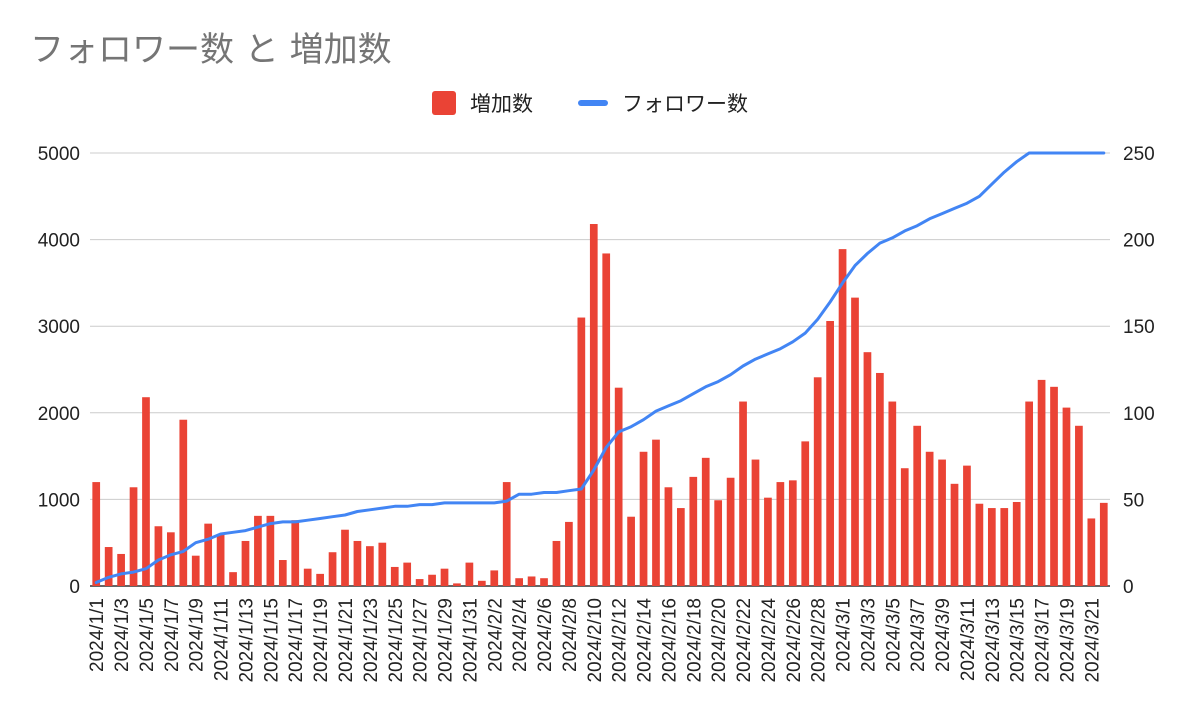 Image resolution: width=1190 pixels, height=728 pixels. Describe the element at coordinates (694, 640) in the screenshot. I see `x-tick-label: 2024/2/18` at that location.